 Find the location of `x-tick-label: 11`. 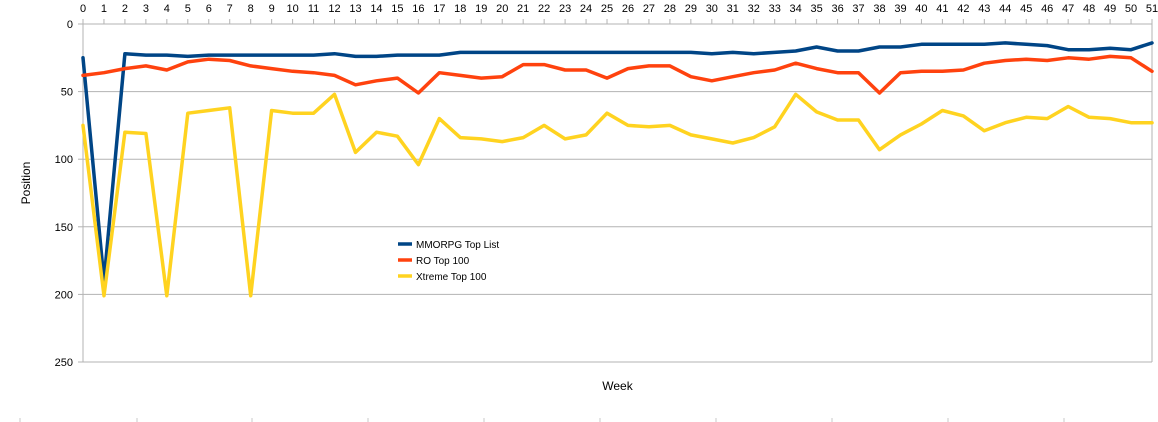

x-tick-label: 11 is located at coordinates (313, 9).